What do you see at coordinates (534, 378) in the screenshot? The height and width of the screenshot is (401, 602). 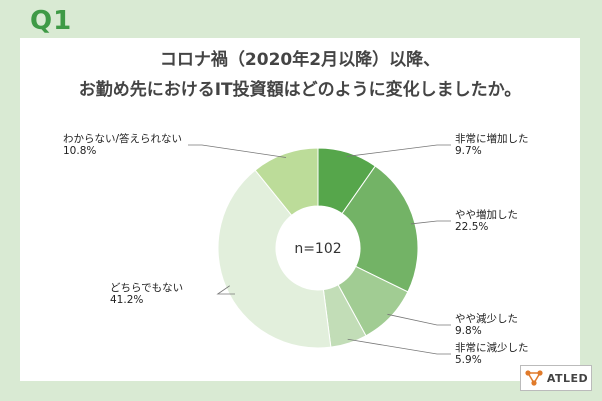 I see `network-nodes-icon` at bounding box center [534, 378].